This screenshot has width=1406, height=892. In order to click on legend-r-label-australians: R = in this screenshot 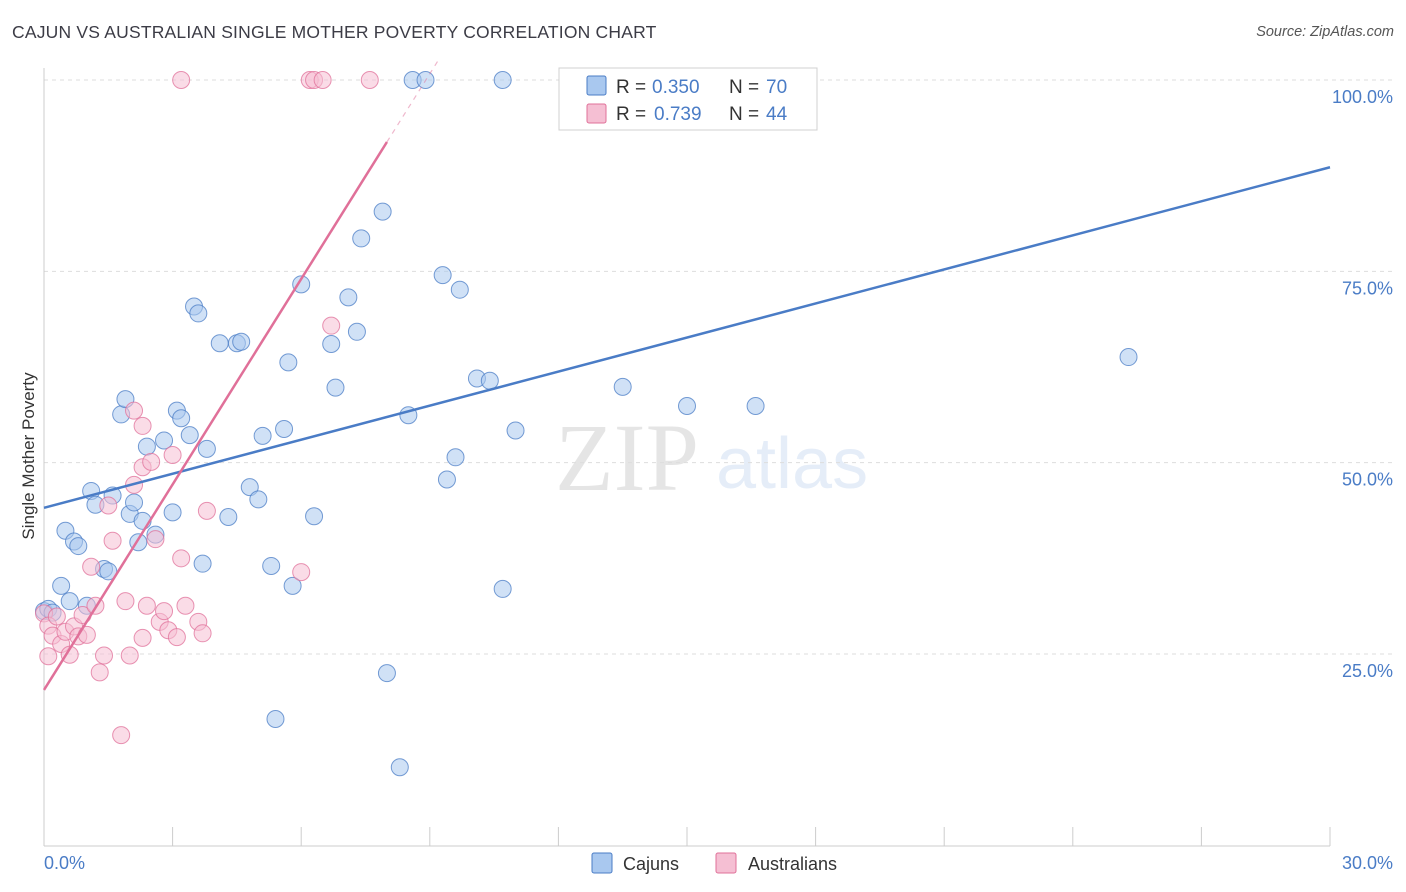, I will do `click(631, 114)`.